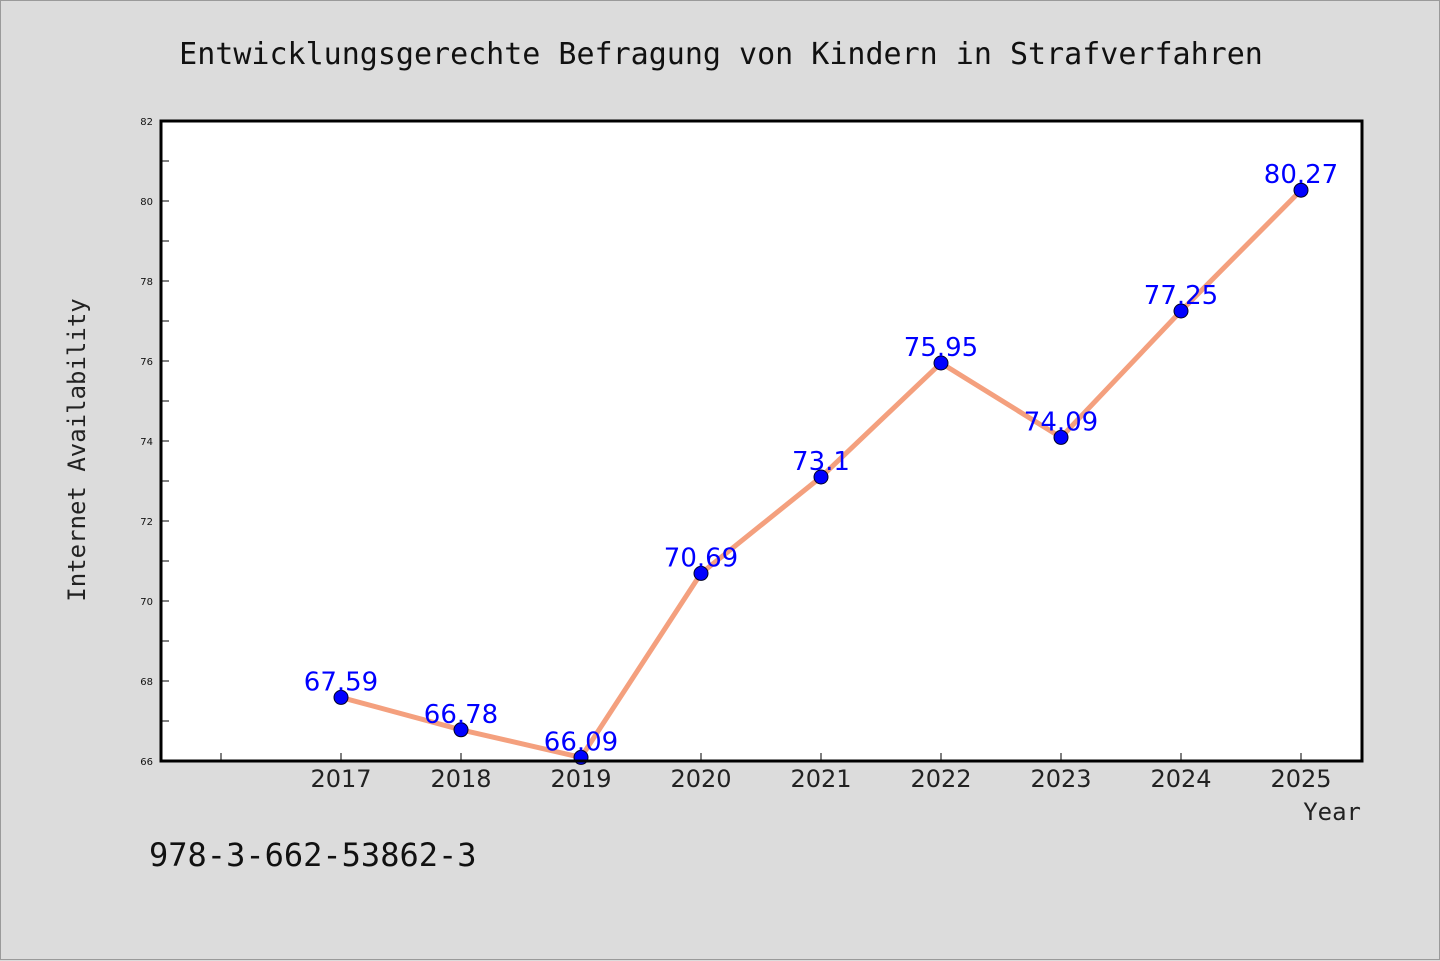  Describe the element at coordinates (821, 462) in the screenshot. I see `data-label: 73.1` at that location.